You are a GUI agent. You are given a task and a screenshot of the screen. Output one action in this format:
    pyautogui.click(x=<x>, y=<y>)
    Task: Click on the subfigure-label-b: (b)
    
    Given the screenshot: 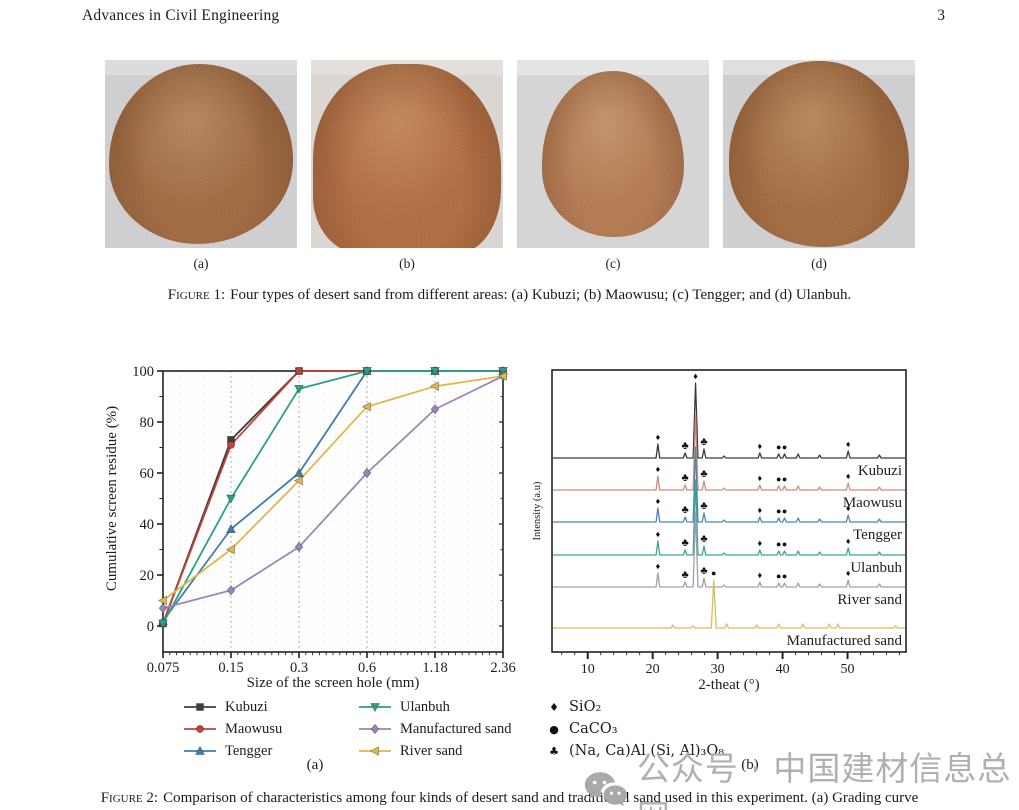 What is the action you would take?
    pyautogui.click(x=750, y=765)
    